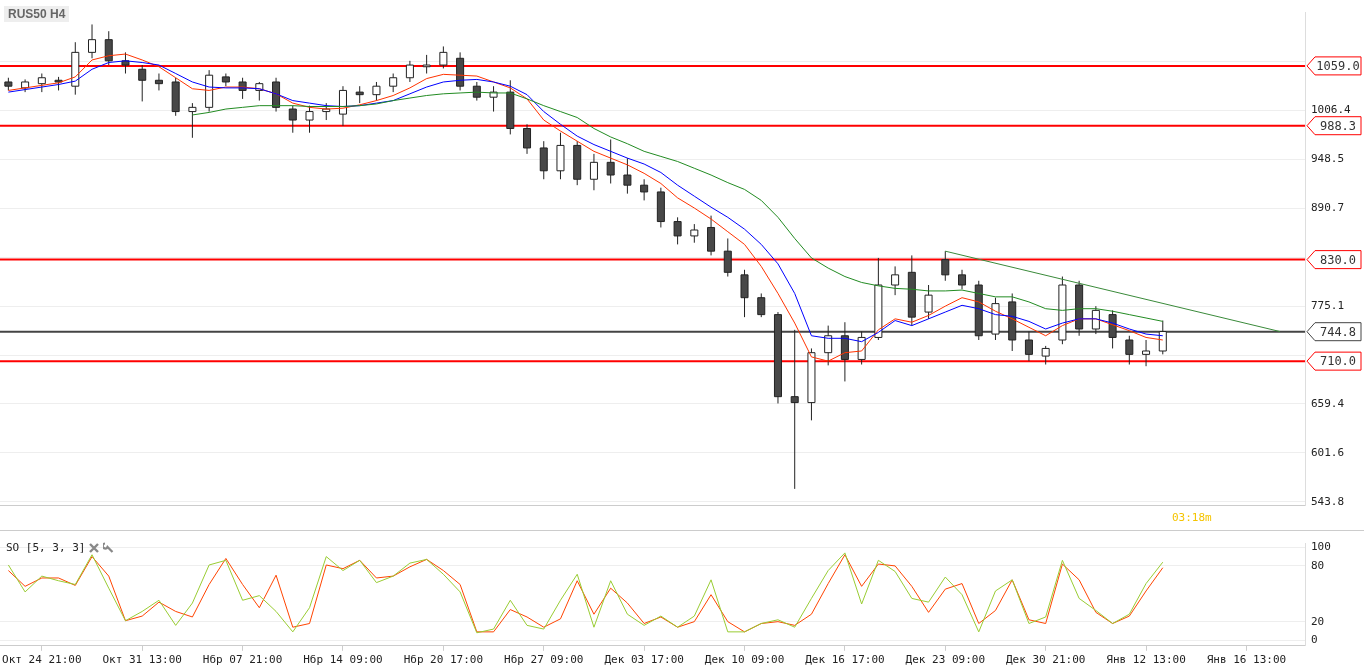  I want to click on x-tick-label: Дек 30 21:00, so click(1045, 660).